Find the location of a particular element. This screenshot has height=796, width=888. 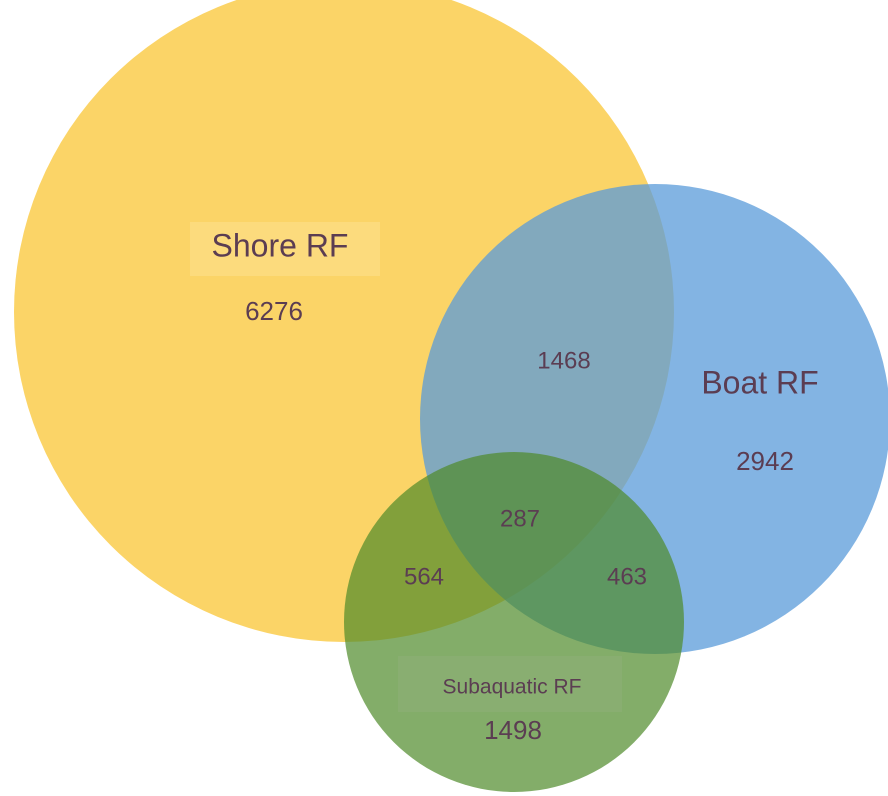

intersection-count: 463 is located at coordinates (627, 576).